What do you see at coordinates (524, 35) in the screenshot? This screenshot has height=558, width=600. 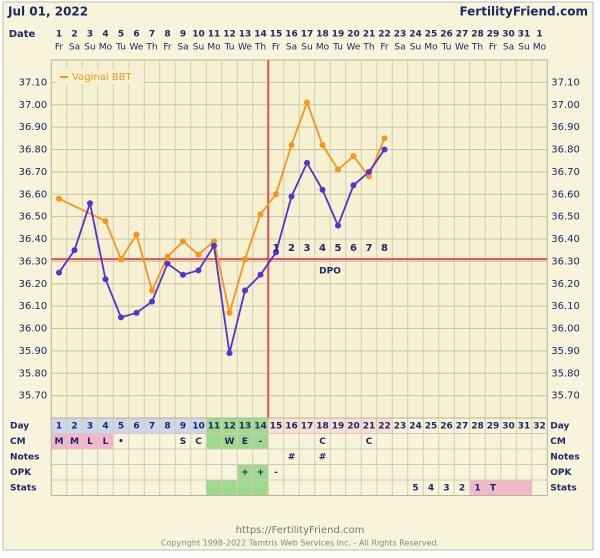 I see `date-number: 31` at bounding box center [524, 35].